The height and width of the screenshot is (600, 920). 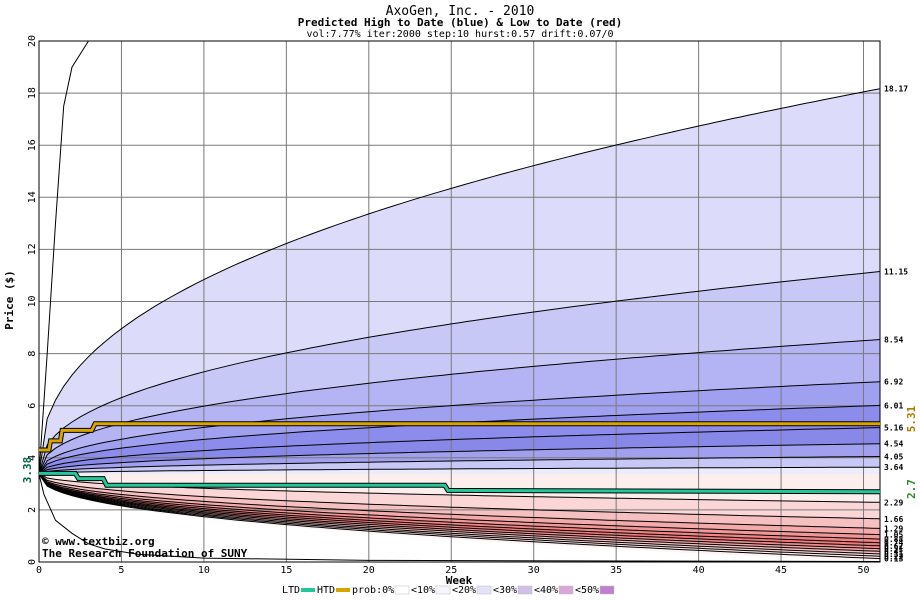 I want to click on x-tick-label: 25, so click(x=451, y=570).